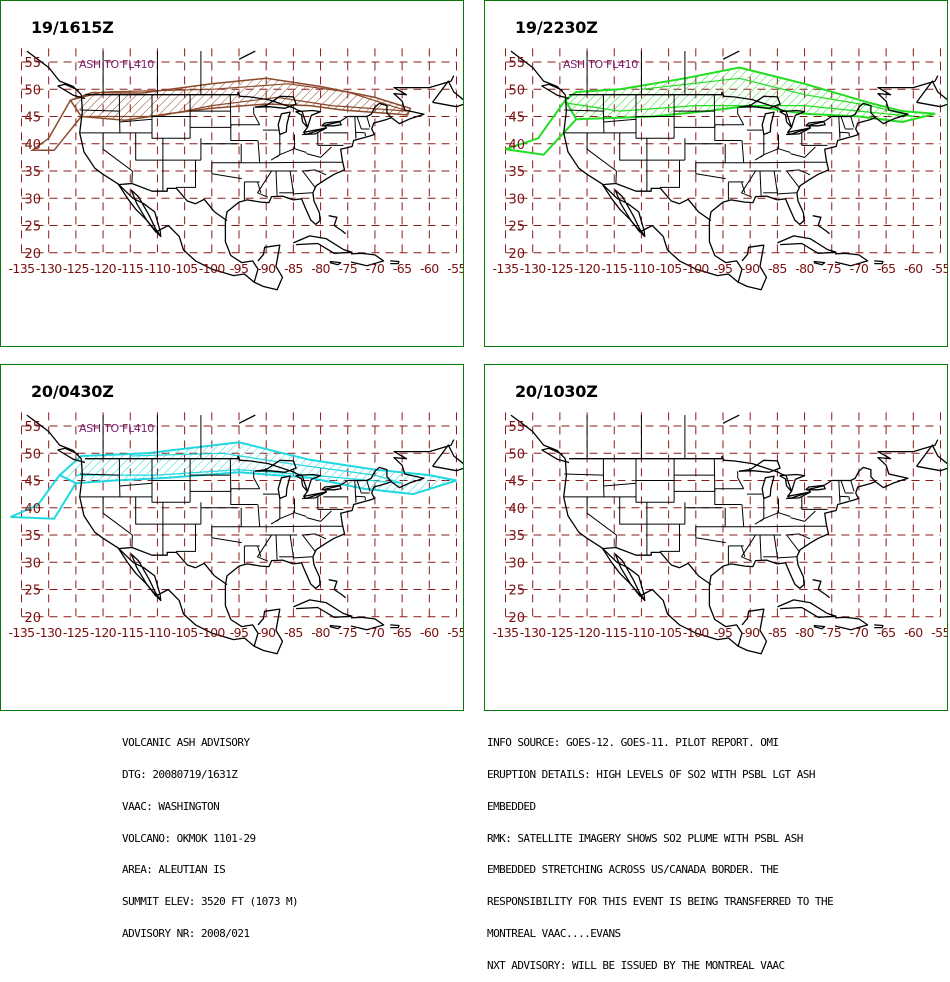 This screenshot has width=950, height=982. Describe the element at coordinates (320, 268) in the screenshot. I see `lon-tick-label: -80` at that location.